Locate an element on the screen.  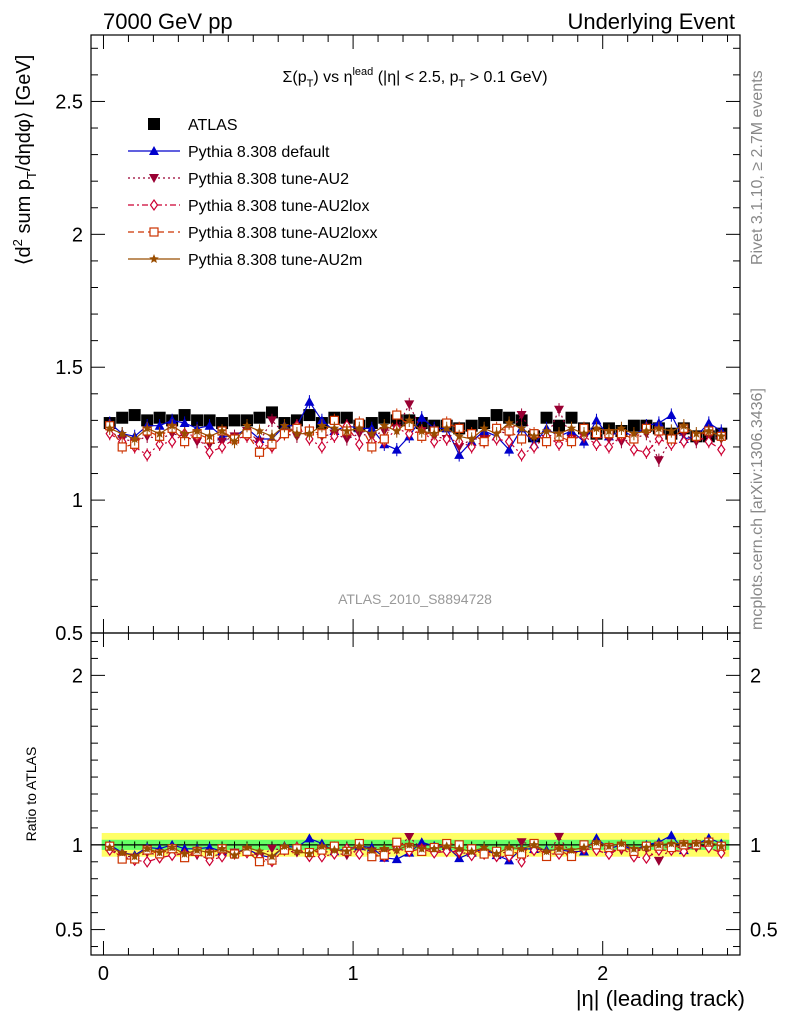
ratio-data is located at coordinates (415, 849).